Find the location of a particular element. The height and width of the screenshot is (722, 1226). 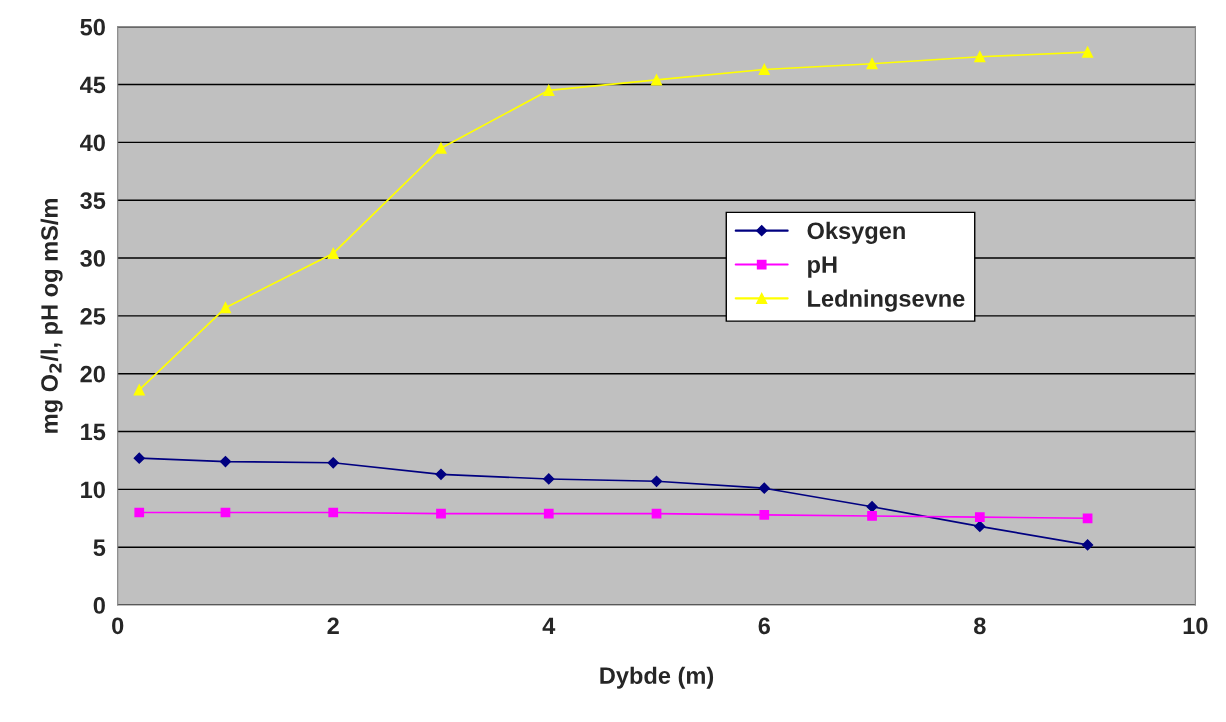

x-tick-label: 4 is located at coordinates (549, 625).